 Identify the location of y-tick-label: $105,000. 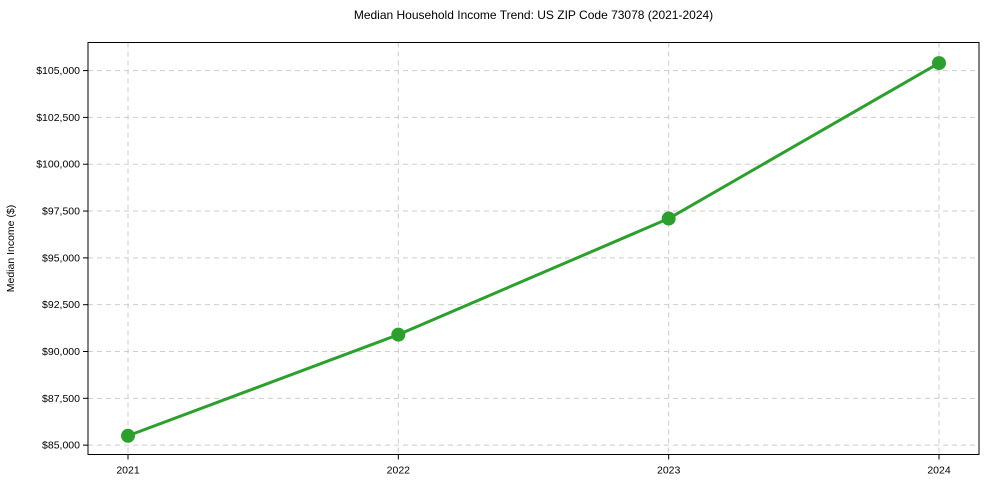
(58, 71).